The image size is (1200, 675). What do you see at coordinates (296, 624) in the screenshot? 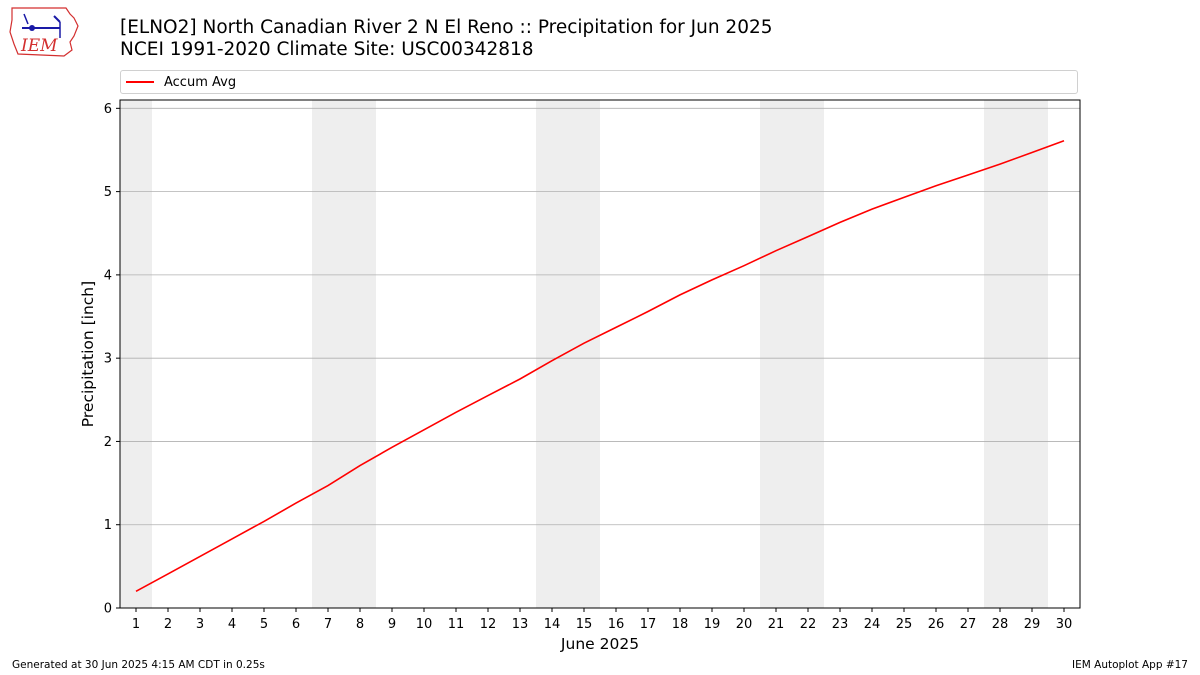
I see `x-tick-label: 6` at bounding box center [296, 624].